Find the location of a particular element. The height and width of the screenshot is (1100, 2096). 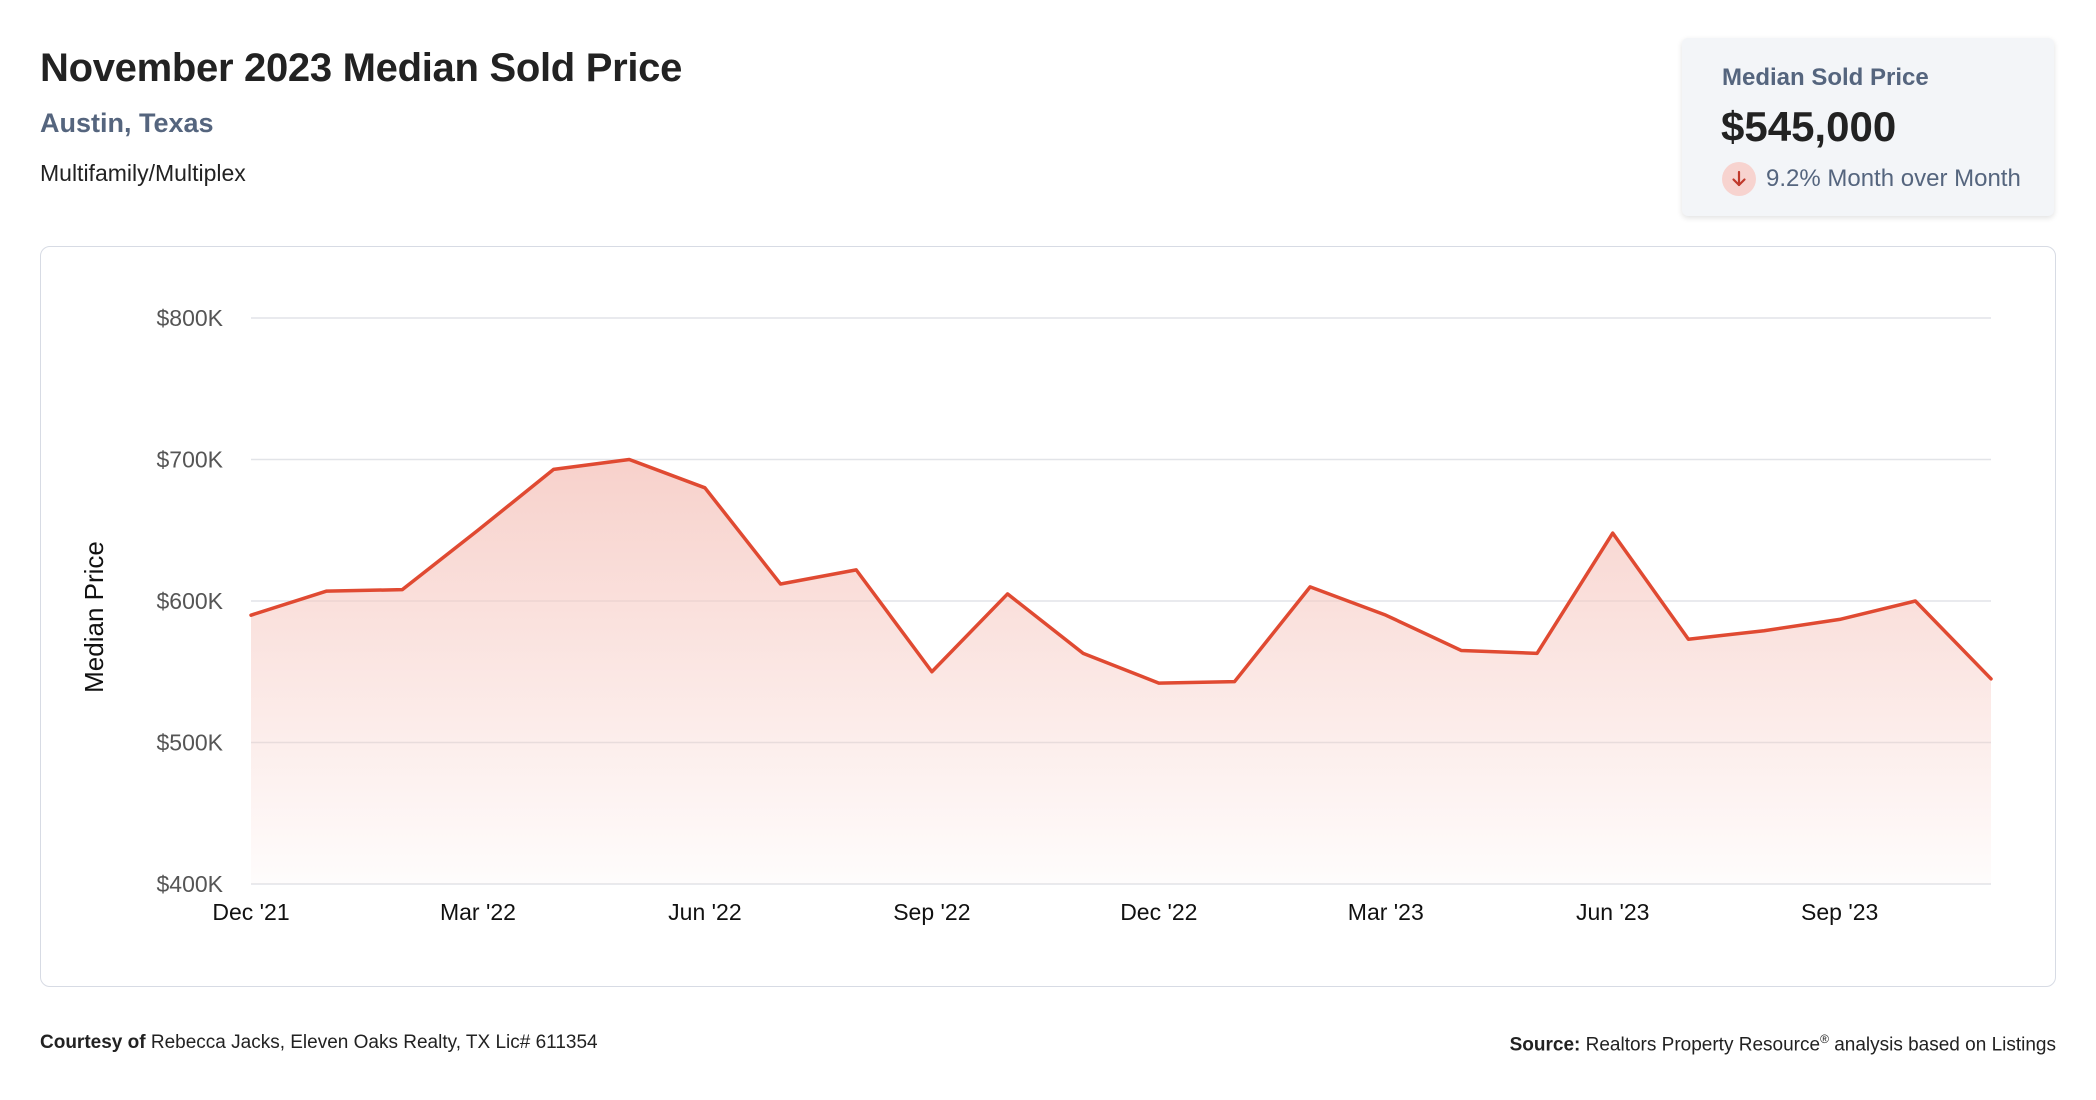

source-text: analysis based on Listings is located at coordinates (1945, 1045).